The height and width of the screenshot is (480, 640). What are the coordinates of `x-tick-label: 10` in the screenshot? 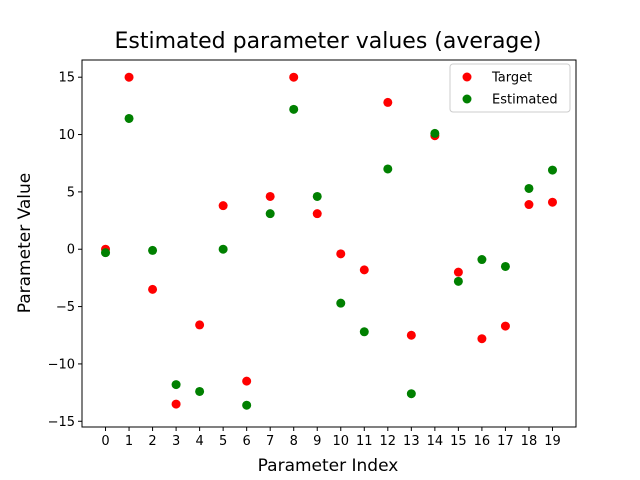 It's located at (340, 441).